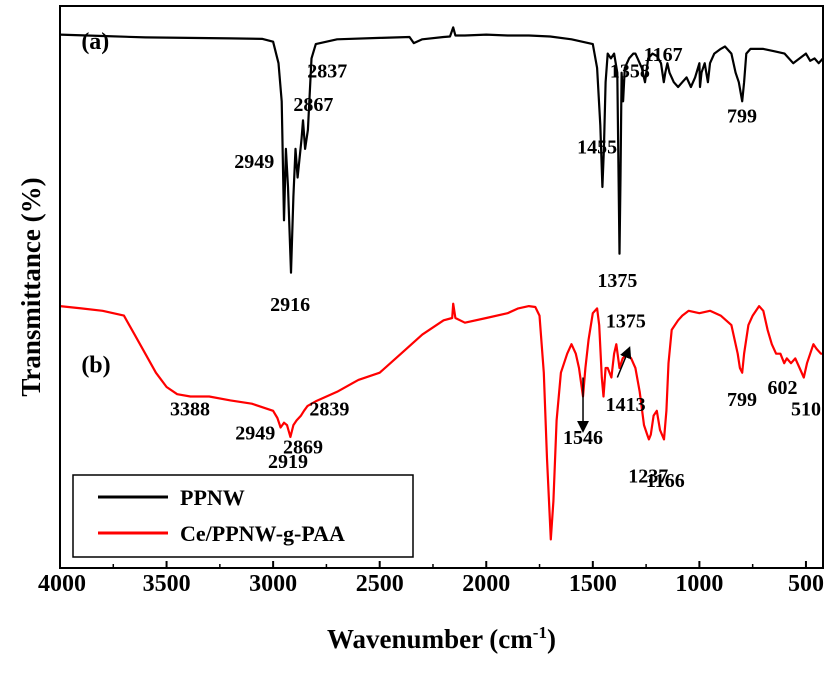 This screenshot has height=674, width=827. Describe the element at coordinates (273, 584) in the screenshot. I see `x-tick-label: 3000` at that location.